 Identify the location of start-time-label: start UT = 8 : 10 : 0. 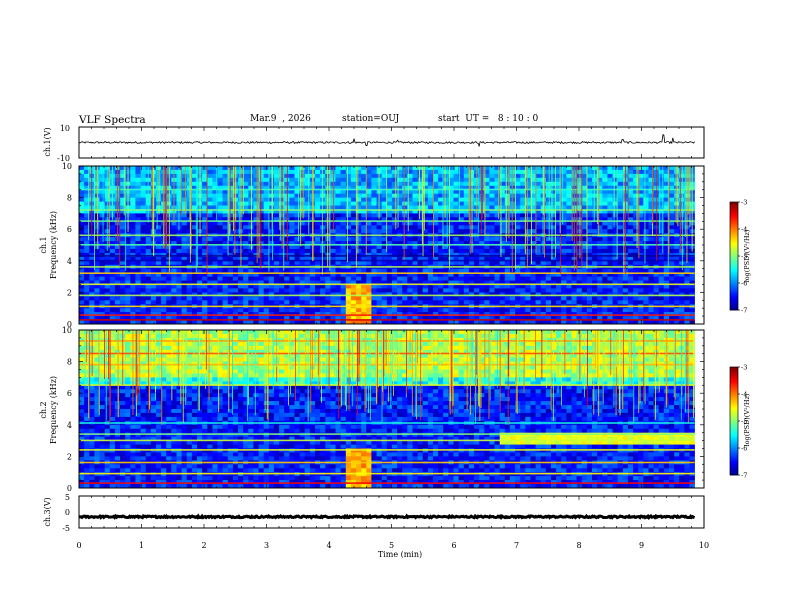
(488, 119).